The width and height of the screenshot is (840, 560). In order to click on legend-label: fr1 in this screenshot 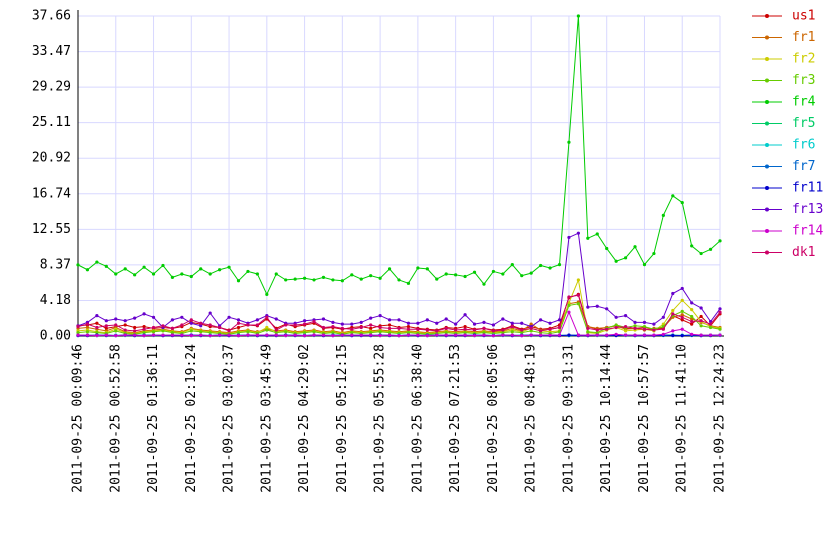, I will do `click(803, 37)`.